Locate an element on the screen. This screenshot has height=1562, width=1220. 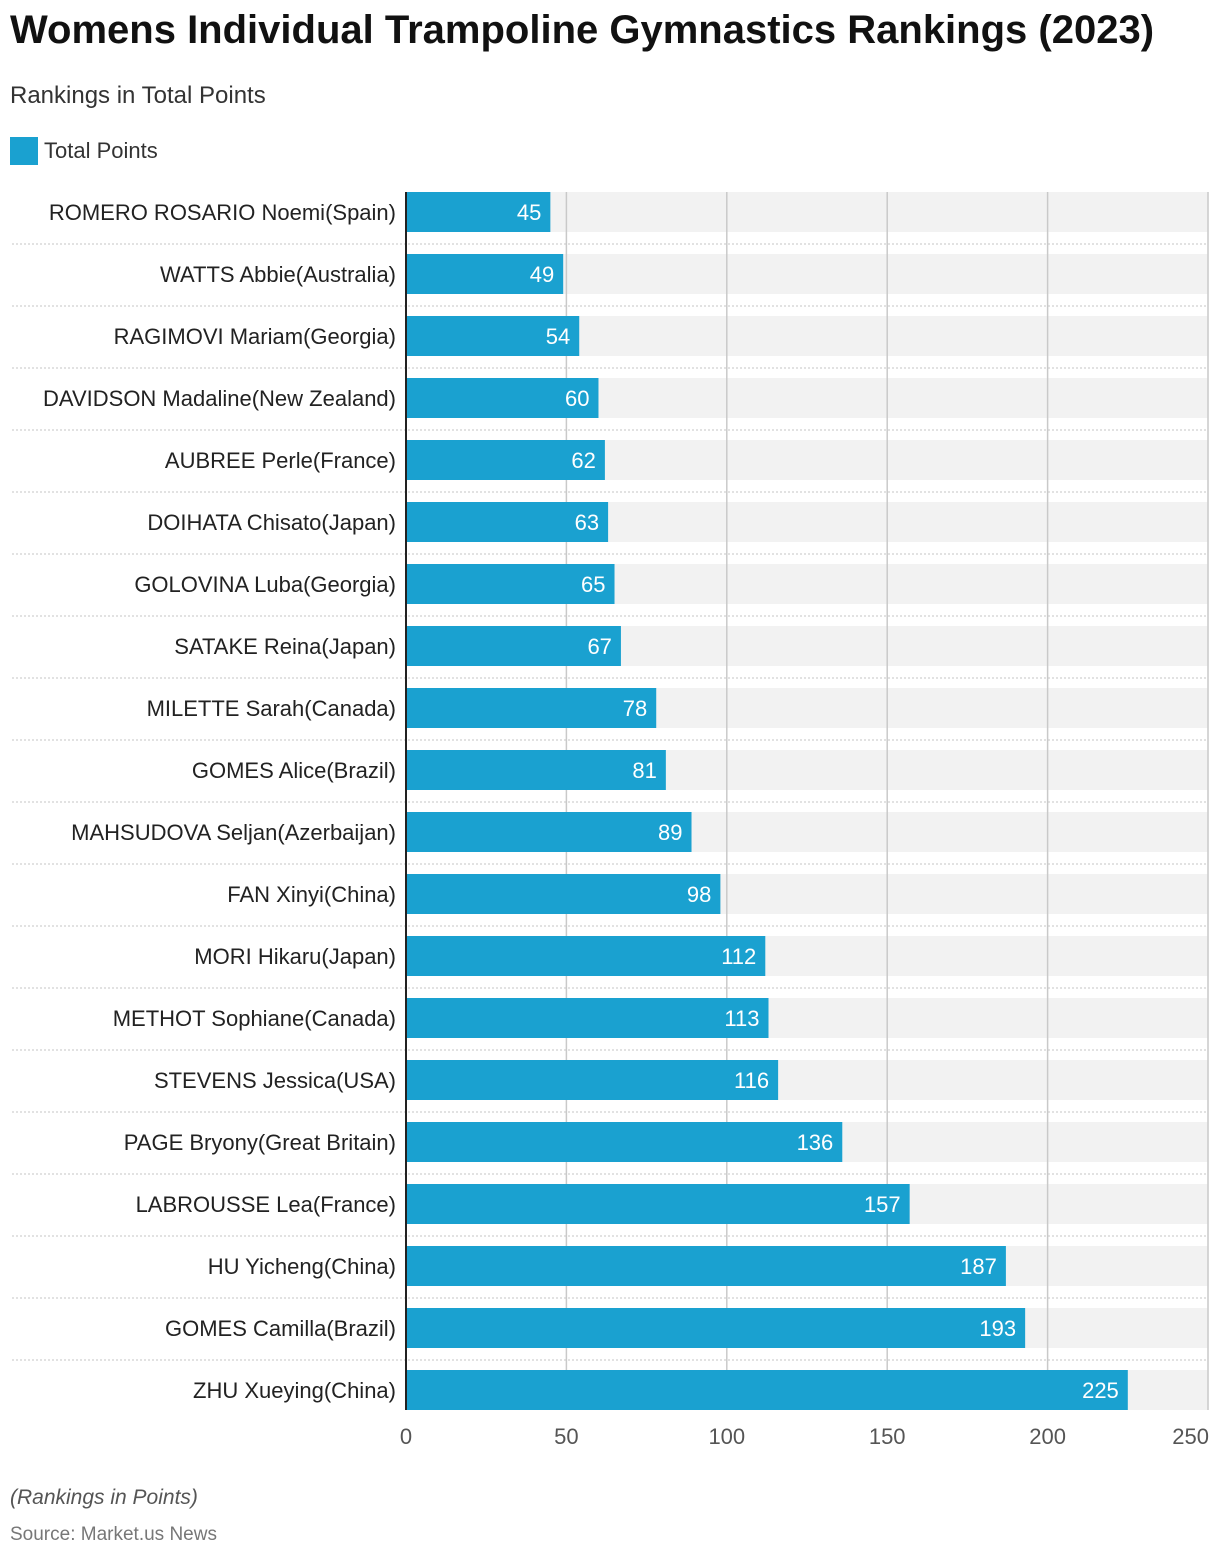
category-label: PAGE Bryony(Great Britain) is located at coordinates (260, 1142).